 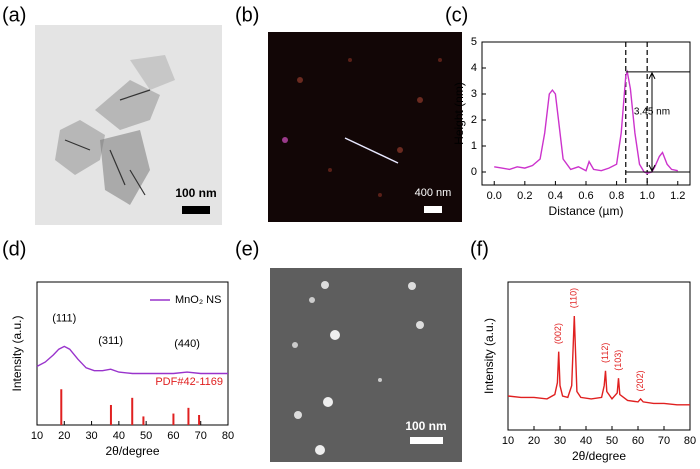 What do you see at coordinates (474, 68) in the screenshot?
I see `y-tick-label: 4` at bounding box center [474, 68].